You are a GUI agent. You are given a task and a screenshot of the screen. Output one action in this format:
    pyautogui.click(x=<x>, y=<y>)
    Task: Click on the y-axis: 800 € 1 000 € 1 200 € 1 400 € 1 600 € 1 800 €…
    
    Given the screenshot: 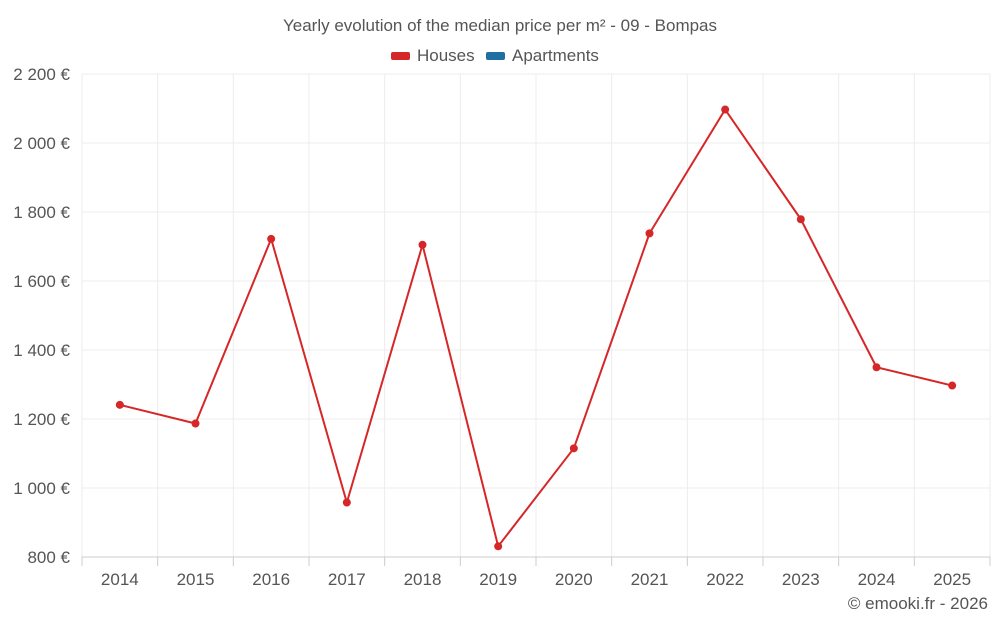 What is the action you would take?
    pyautogui.click(x=41, y=316)
    